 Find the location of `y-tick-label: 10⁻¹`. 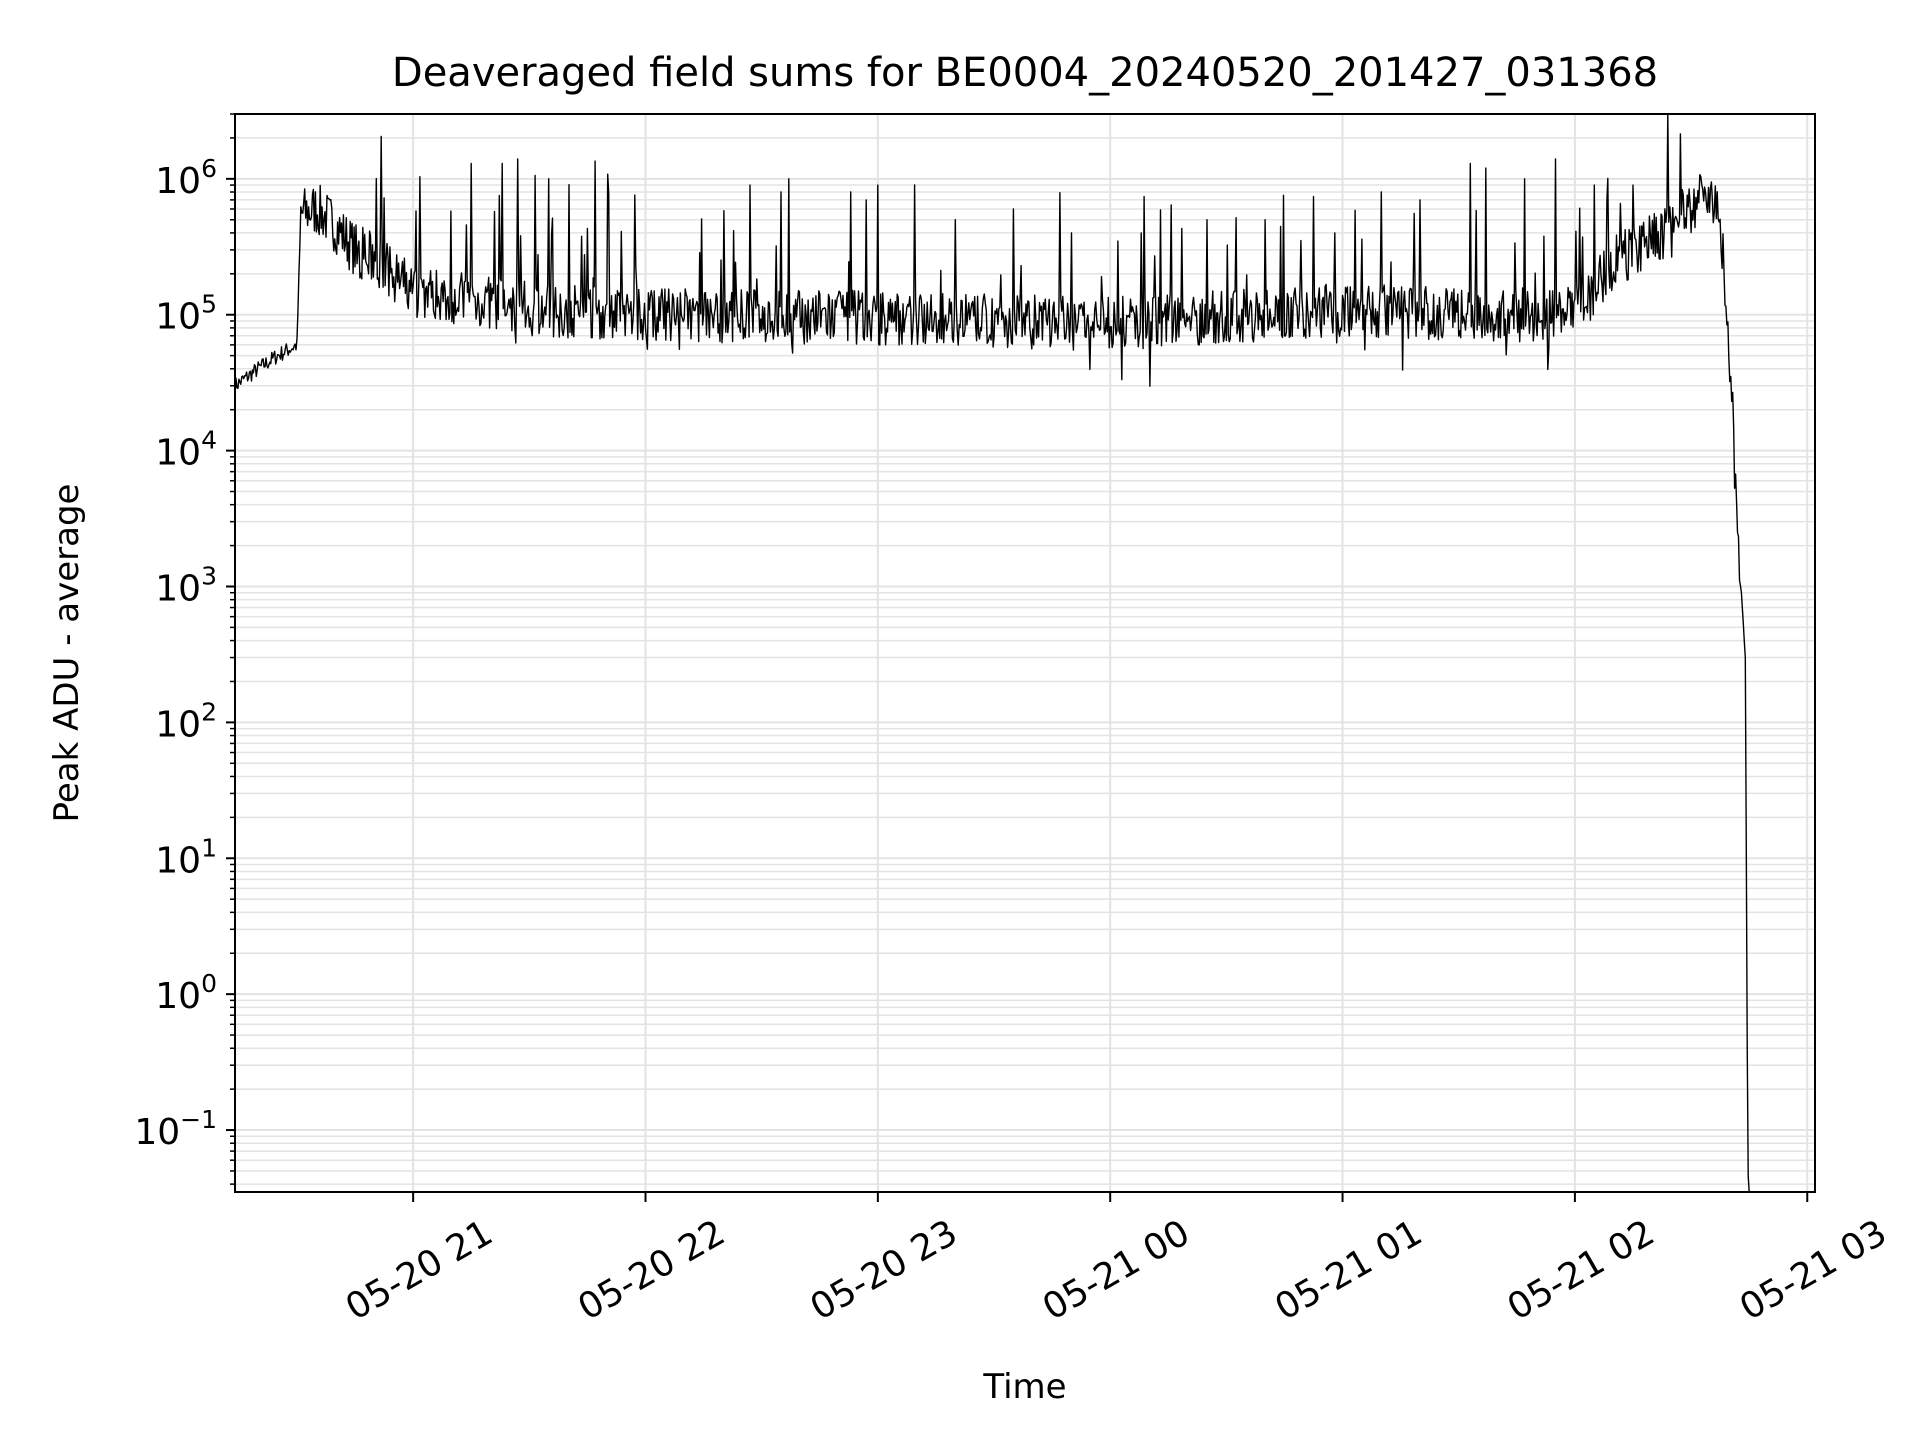

y-tick-label: 10⁻¹ is located at coordinates (175, 1129).